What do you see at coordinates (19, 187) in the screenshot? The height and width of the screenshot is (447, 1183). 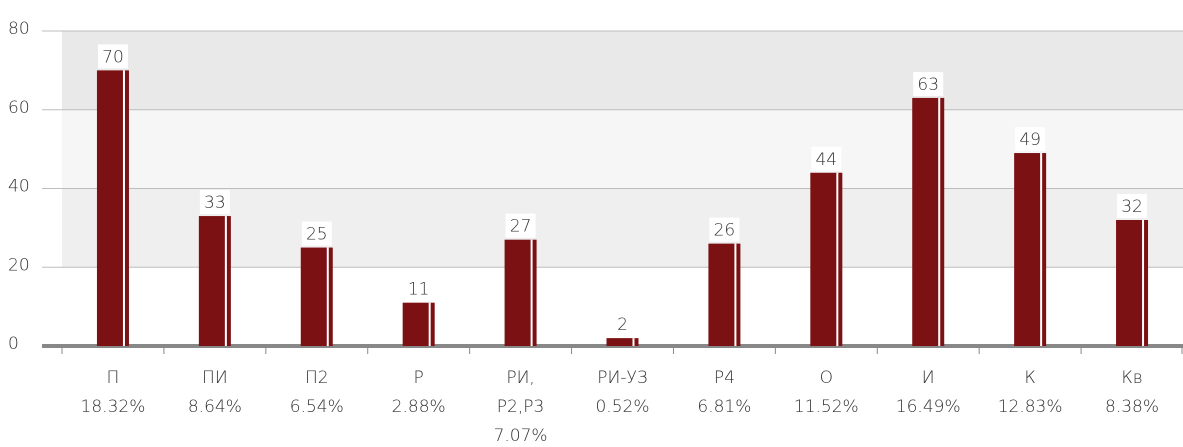 I see `y-tick-label: 40` at bounding box center [19, 187].